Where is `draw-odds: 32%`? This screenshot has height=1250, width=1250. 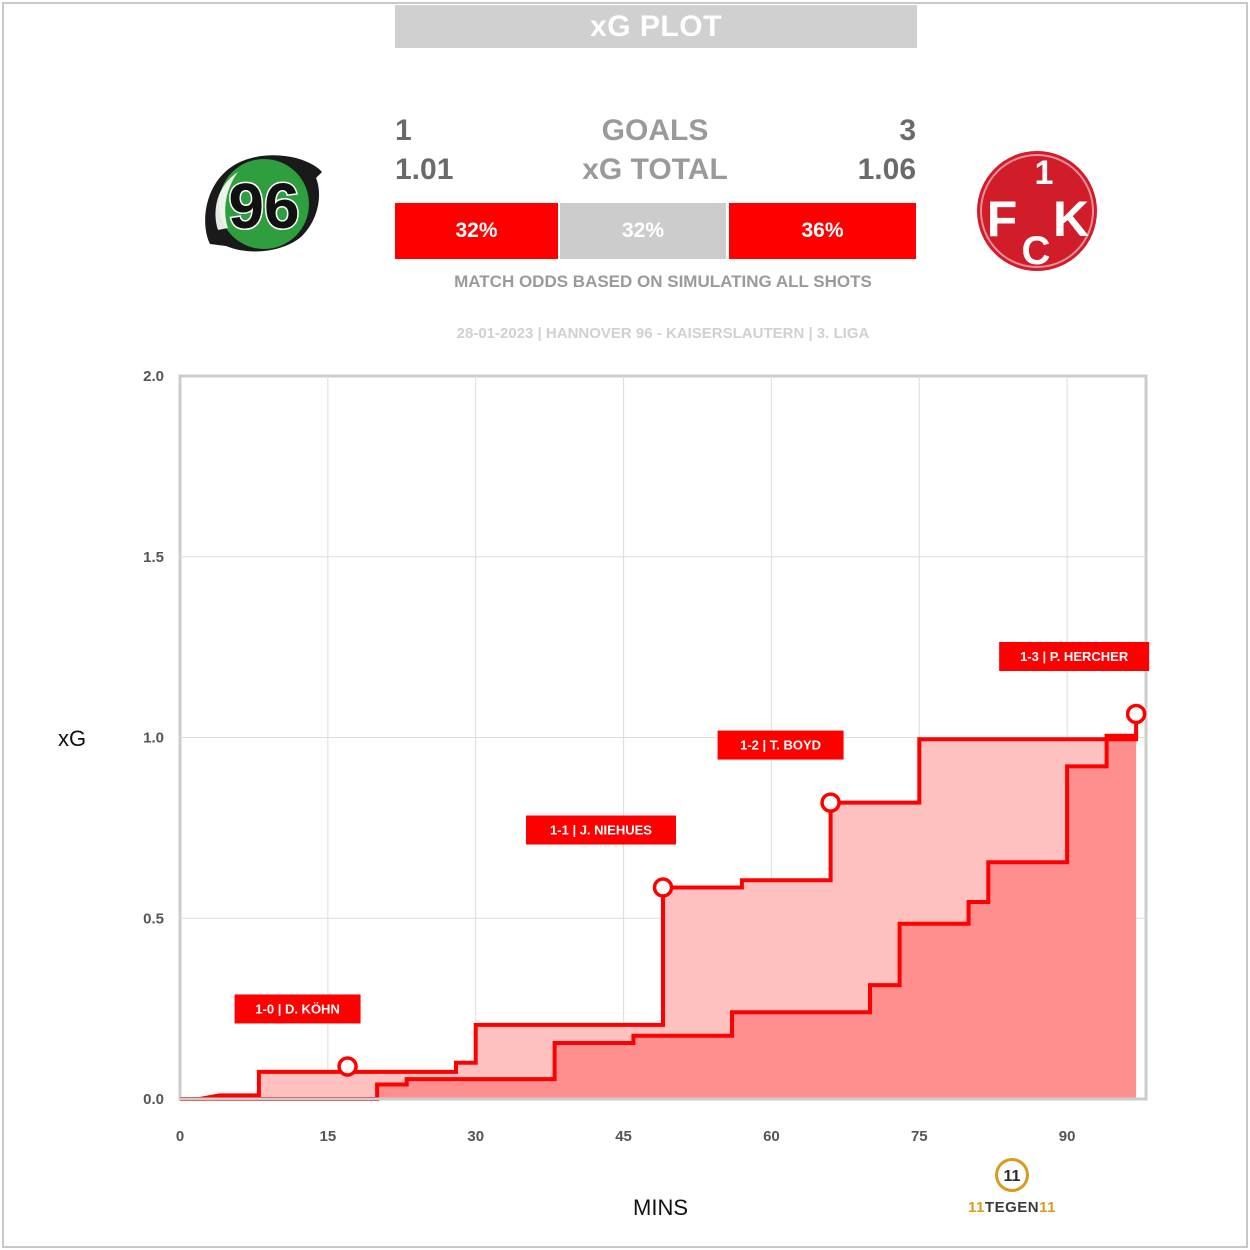 draw-odds: 32% is located at coordinates (643, 231).